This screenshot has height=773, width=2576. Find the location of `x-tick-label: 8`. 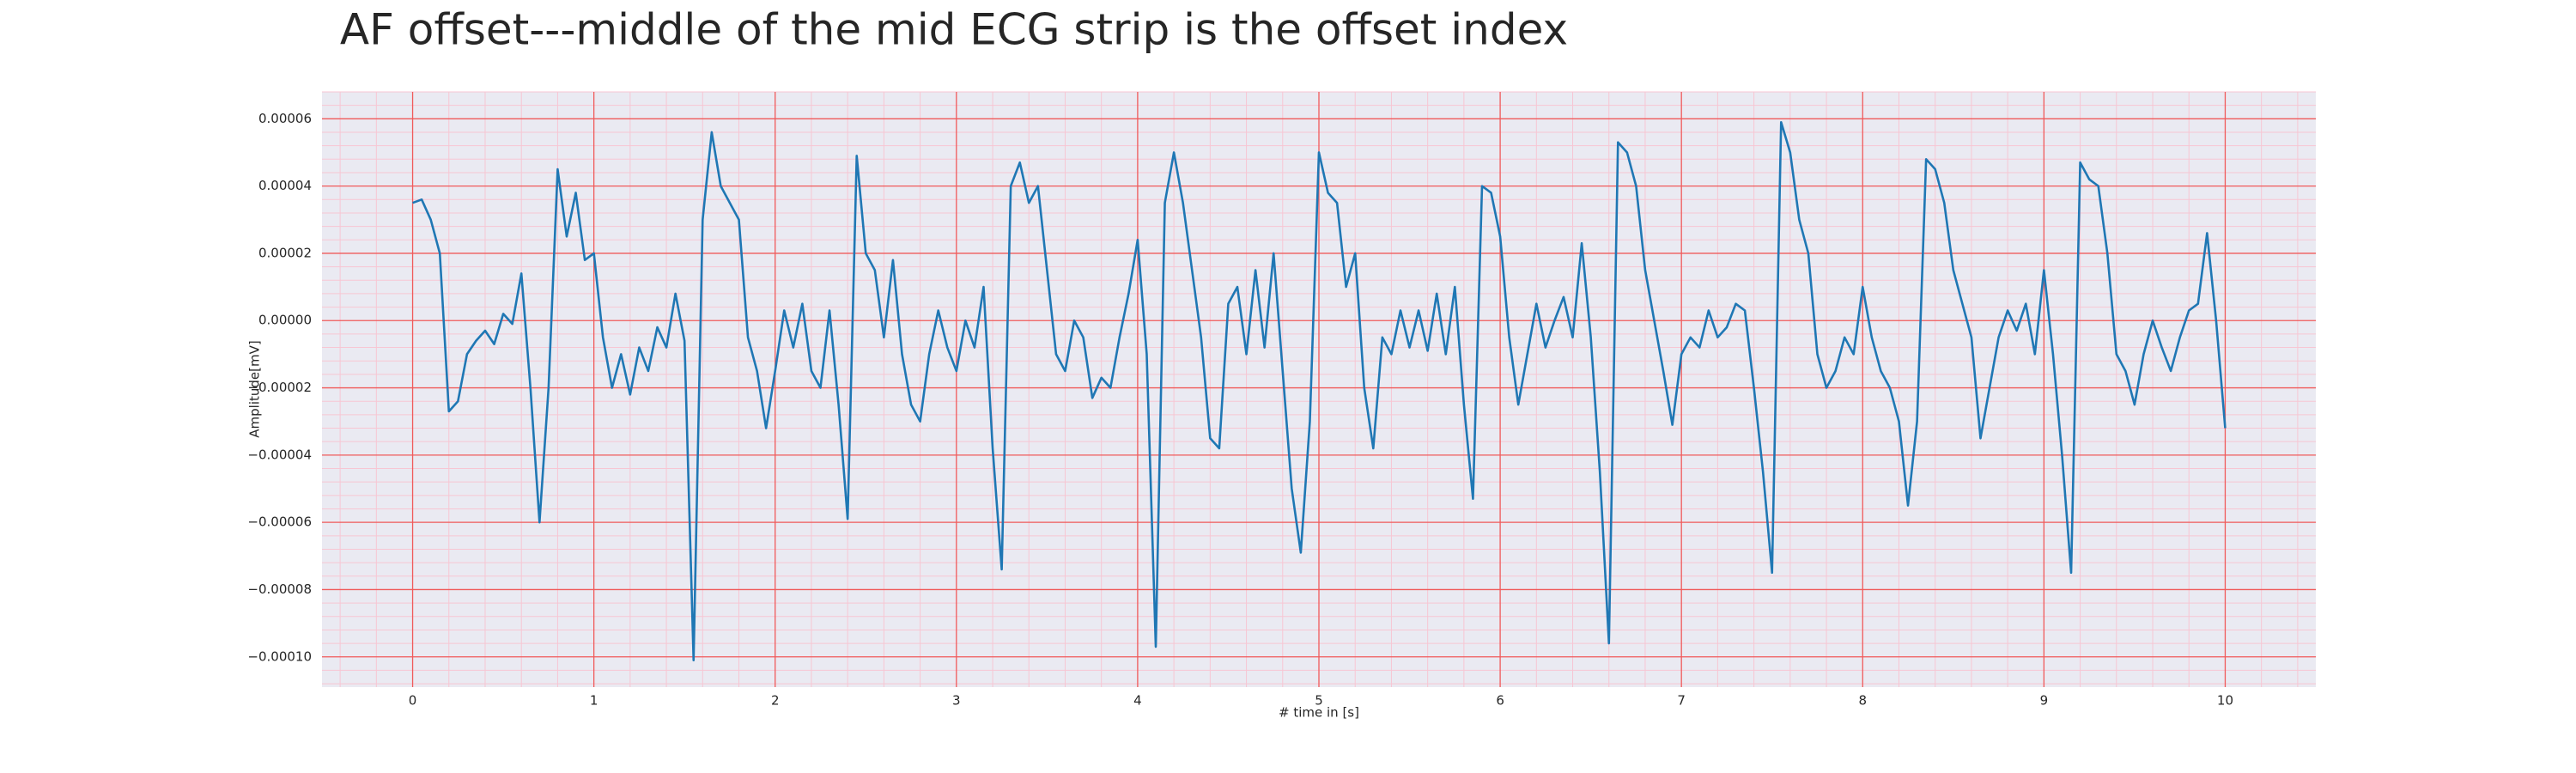

x-tick-label: 8 is located at coordinates (1863, 701).